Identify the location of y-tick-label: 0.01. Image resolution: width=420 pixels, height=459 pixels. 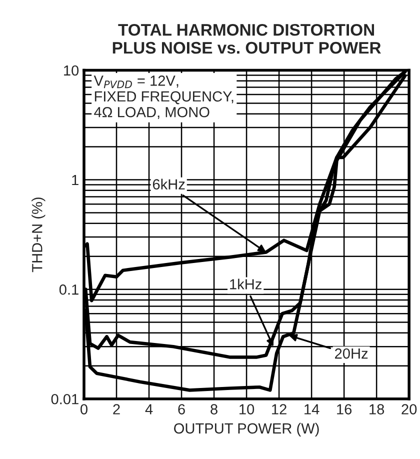
(64, 399).